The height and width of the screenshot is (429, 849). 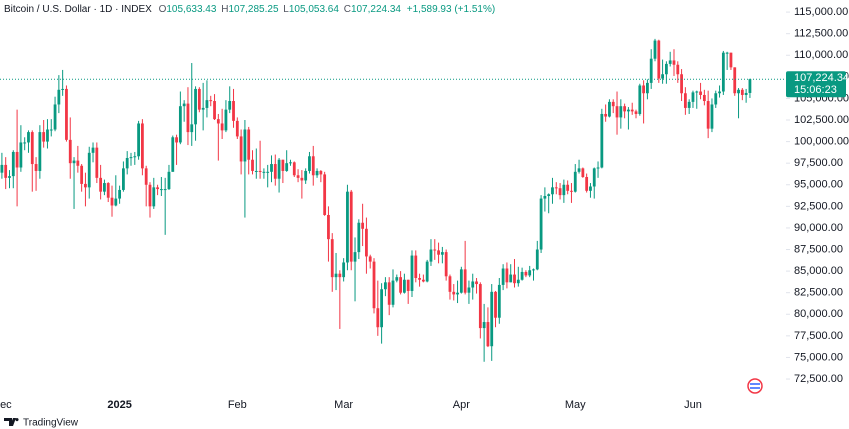 What do you see at coordinates (237, 405) in the screenshot?
I see `x-tick-label: Feb` at bounding box center [237, 405].